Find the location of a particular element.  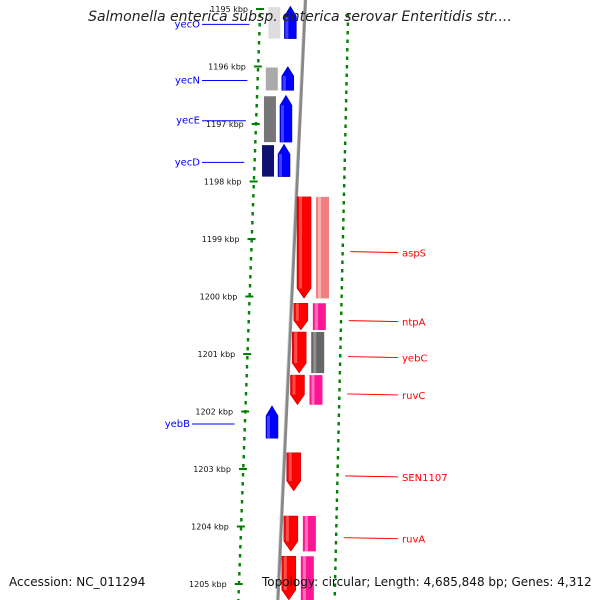

gene-arrow-ntpA is located at coordinates (301, 317).